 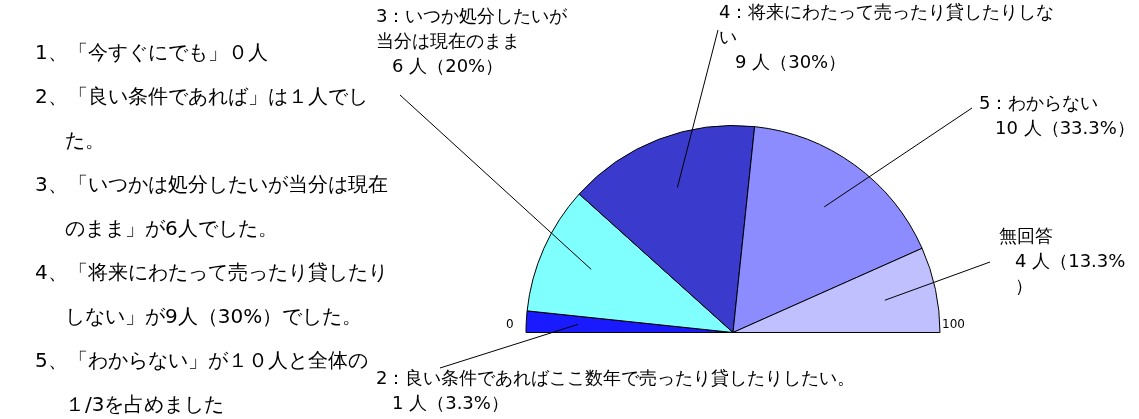 I want to click on text: 0, so click(x=510, y=323).